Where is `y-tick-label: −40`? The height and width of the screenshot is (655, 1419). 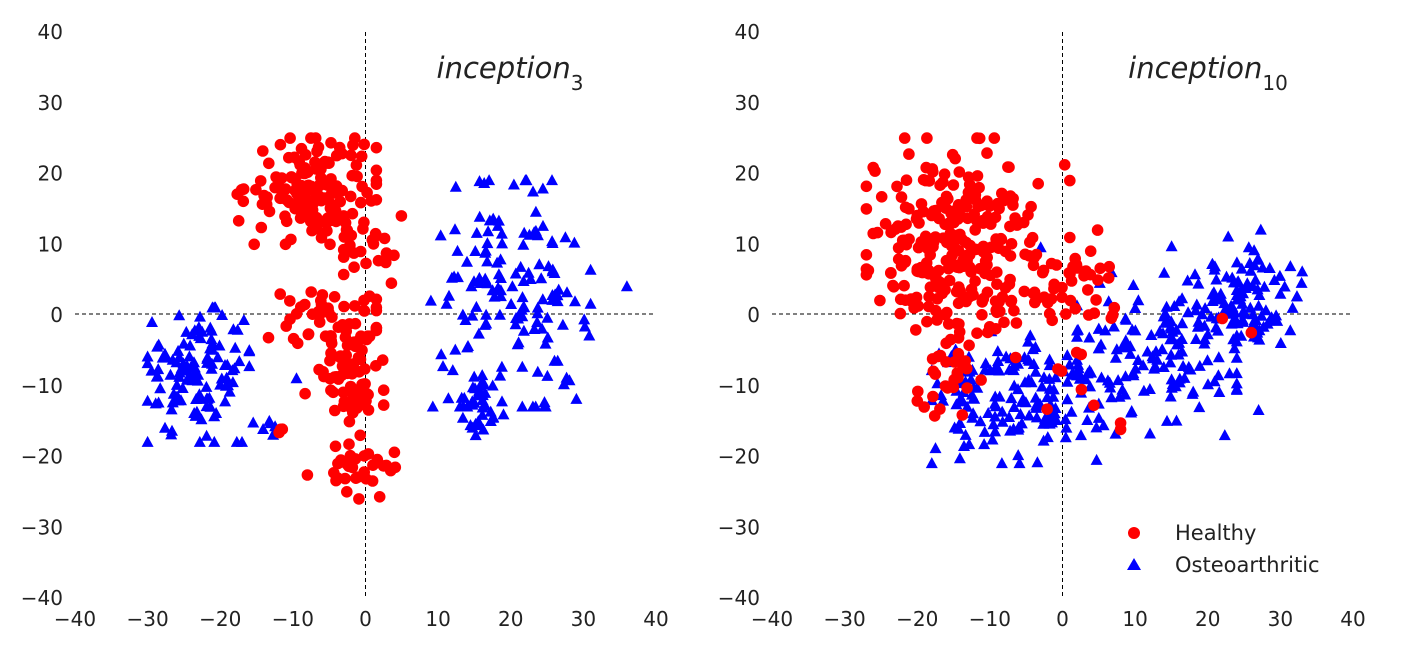 y-tick-label: −40 is located at coordinates (42, 598).